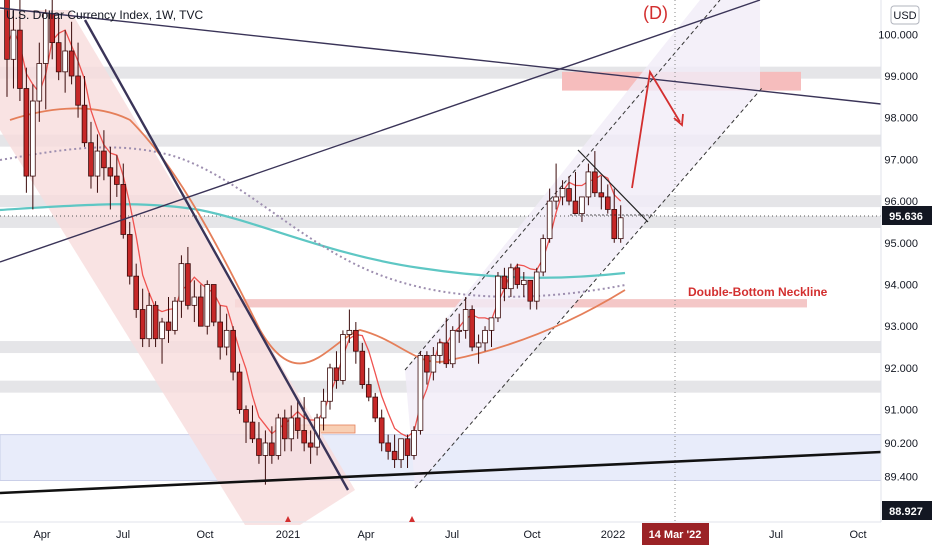 The image size is (932, 550). I want to click on price-tick-label: 97.000, so click(901, 160).